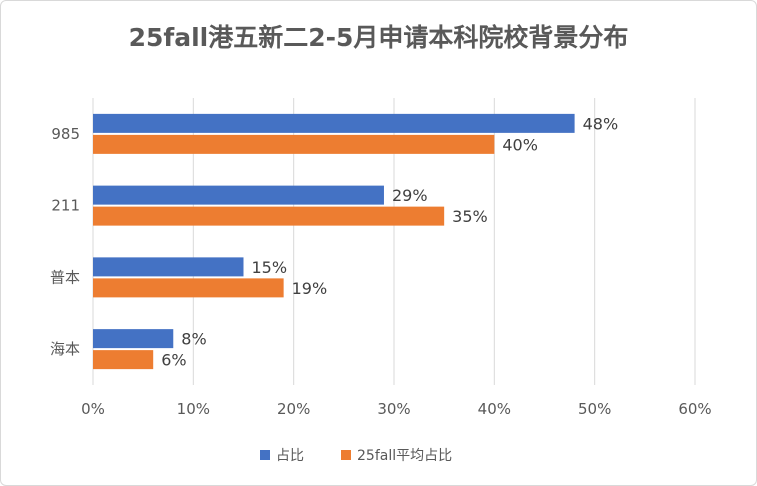  What do you see at coordinates (65, 349) in the screenshot?
I see `category-label: 海本` at bounding box center [65, 349].